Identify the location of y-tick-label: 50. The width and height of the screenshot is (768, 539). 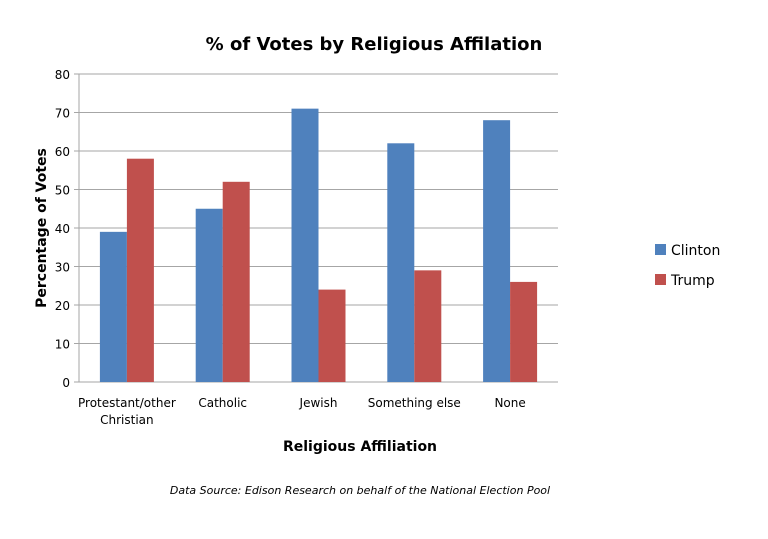
(62, 191).